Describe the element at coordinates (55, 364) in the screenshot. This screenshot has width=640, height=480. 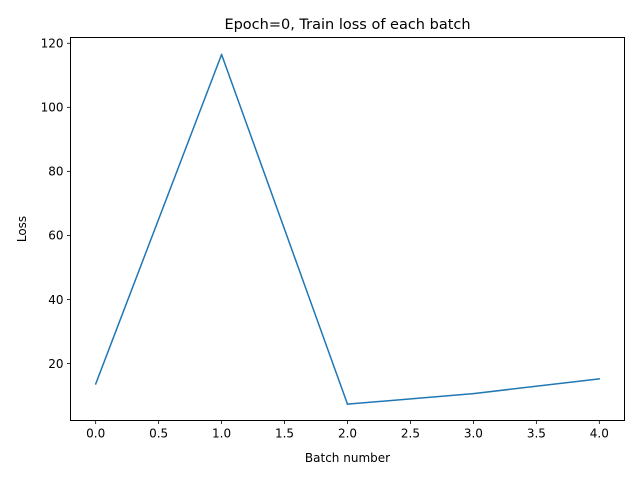
I see `y-tick-label: 20` at that location.